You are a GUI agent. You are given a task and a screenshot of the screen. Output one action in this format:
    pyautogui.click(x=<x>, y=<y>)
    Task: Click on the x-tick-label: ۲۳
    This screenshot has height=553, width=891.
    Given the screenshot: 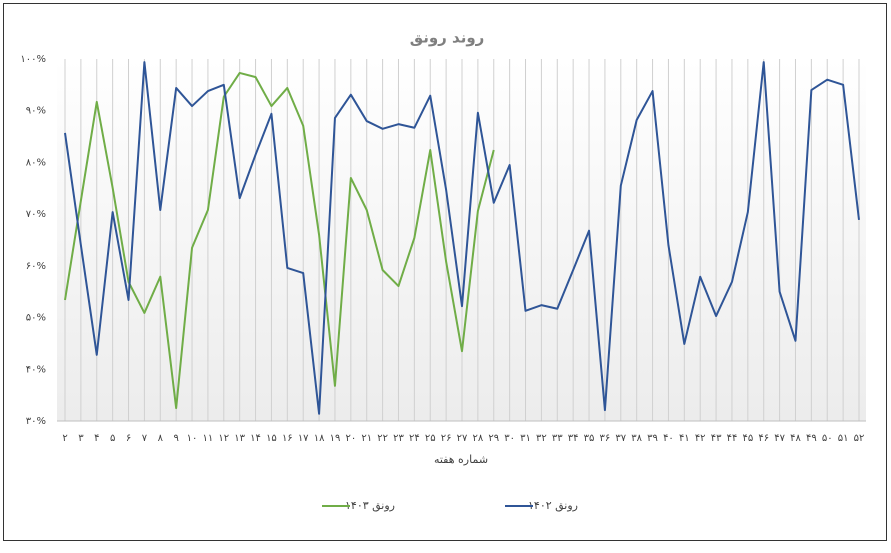 What is the action you would take?
    pyautogui.click(x=398, y=438)
    